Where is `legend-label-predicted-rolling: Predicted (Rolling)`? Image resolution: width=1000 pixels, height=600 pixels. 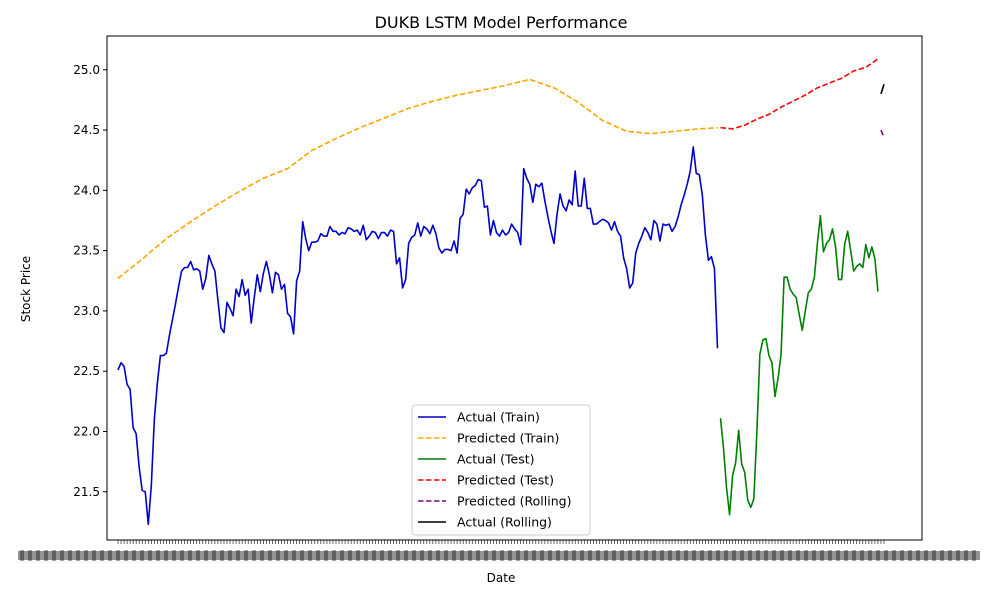
legend-label-predicted-rolling: Predicted (Rolling) is located at coordinates (514, 501).